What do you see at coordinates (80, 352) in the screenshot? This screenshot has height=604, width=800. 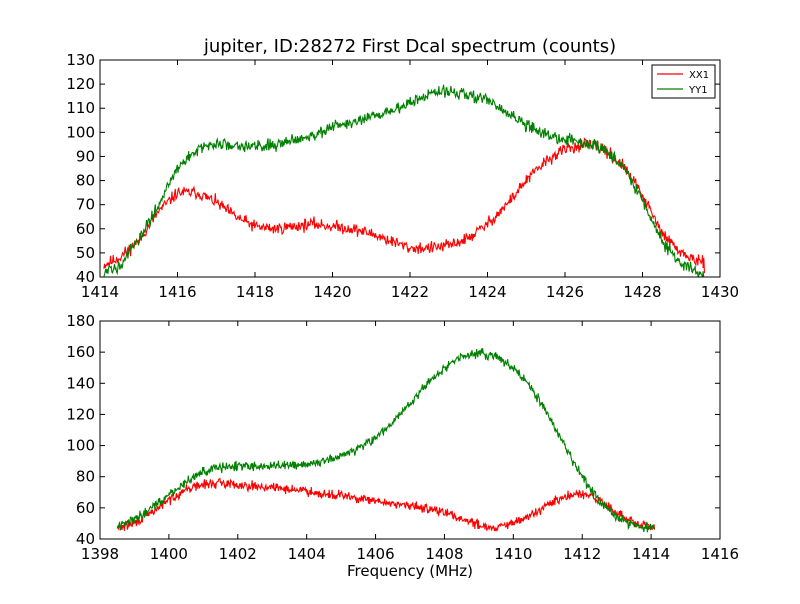 I see `y-tick-label: 160` at bounding box center [80, 352].